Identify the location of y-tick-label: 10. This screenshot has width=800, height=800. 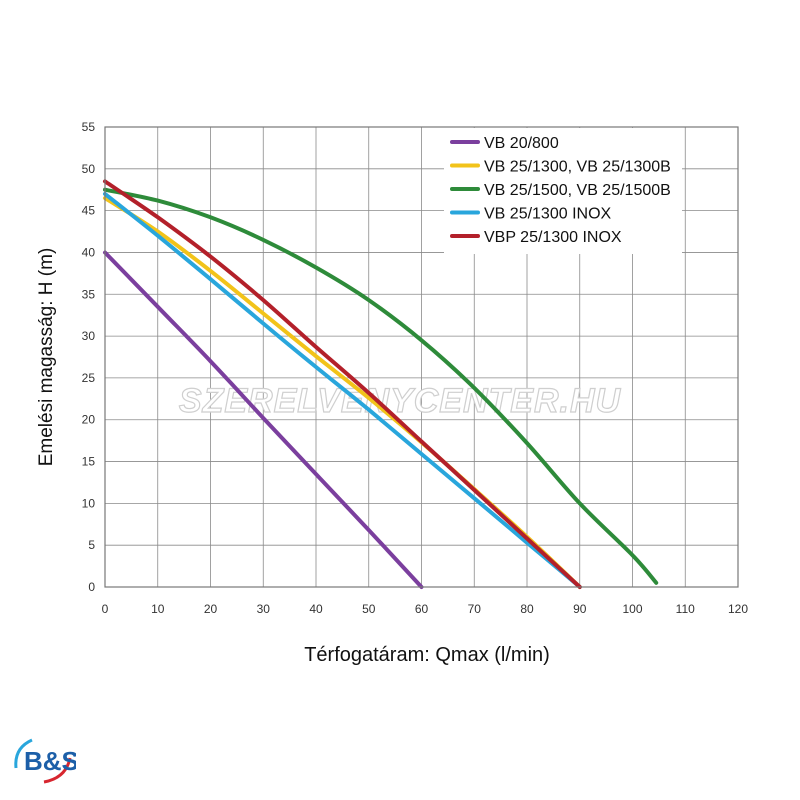
(89, 503).